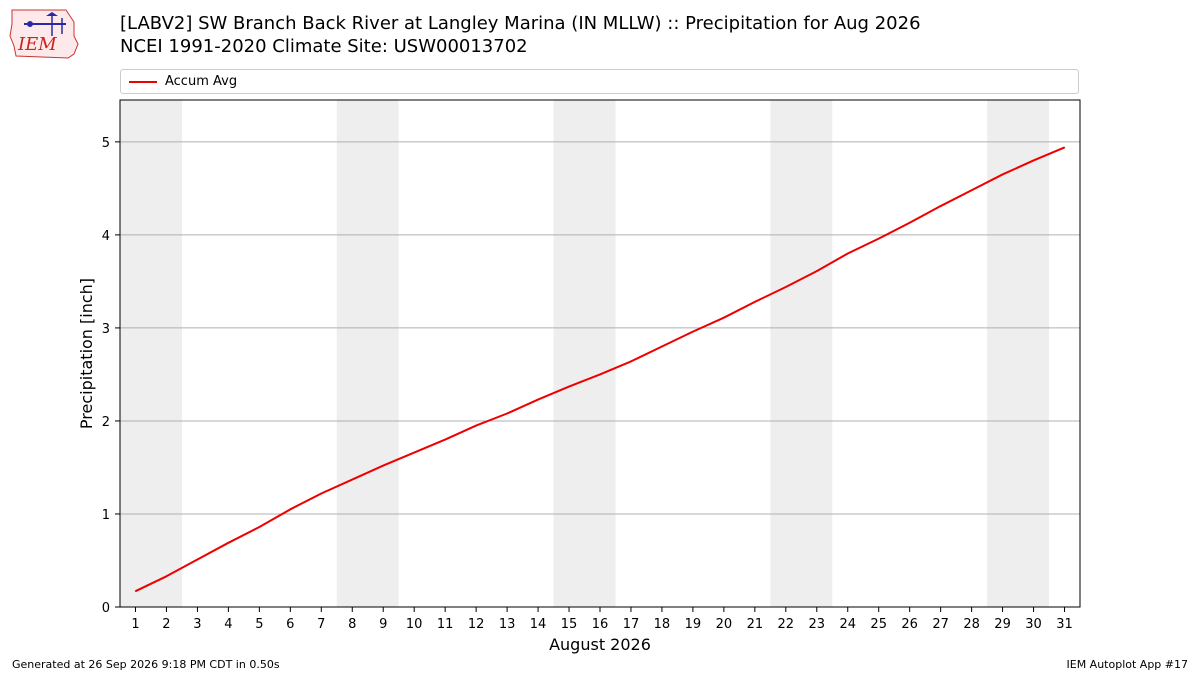  Describe the element at coordinates (786, 624) in the screenshot. I see `xtick-label-22: 22` at that location.